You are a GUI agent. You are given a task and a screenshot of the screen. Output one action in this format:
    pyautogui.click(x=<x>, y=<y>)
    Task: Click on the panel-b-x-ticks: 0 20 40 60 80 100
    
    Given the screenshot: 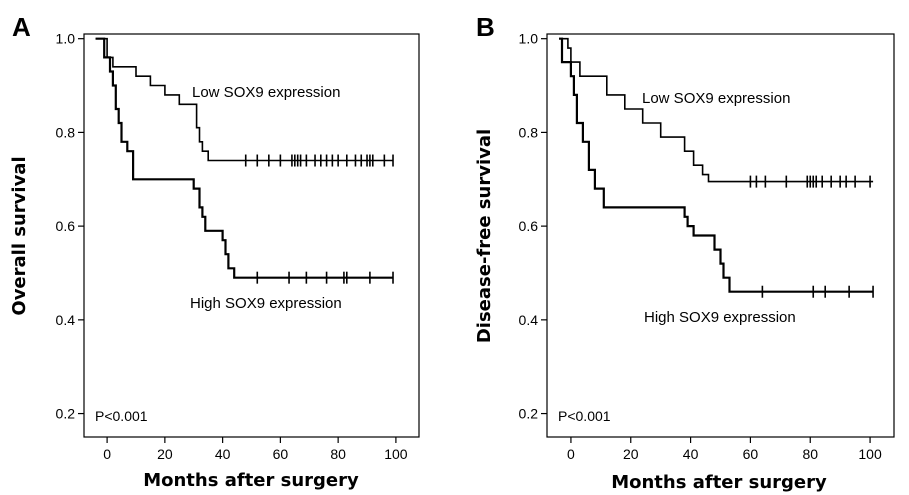 What is the action you would take?
    pyautogui.click(x=724, y=449)
    